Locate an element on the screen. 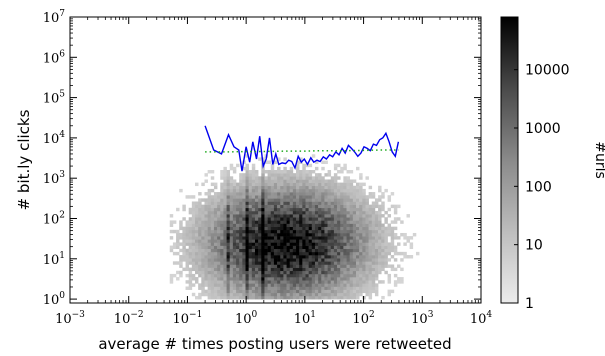 This screenshot has height=356, width=605. x-tick-label-base: 10 is located at coordinates (478, 319).